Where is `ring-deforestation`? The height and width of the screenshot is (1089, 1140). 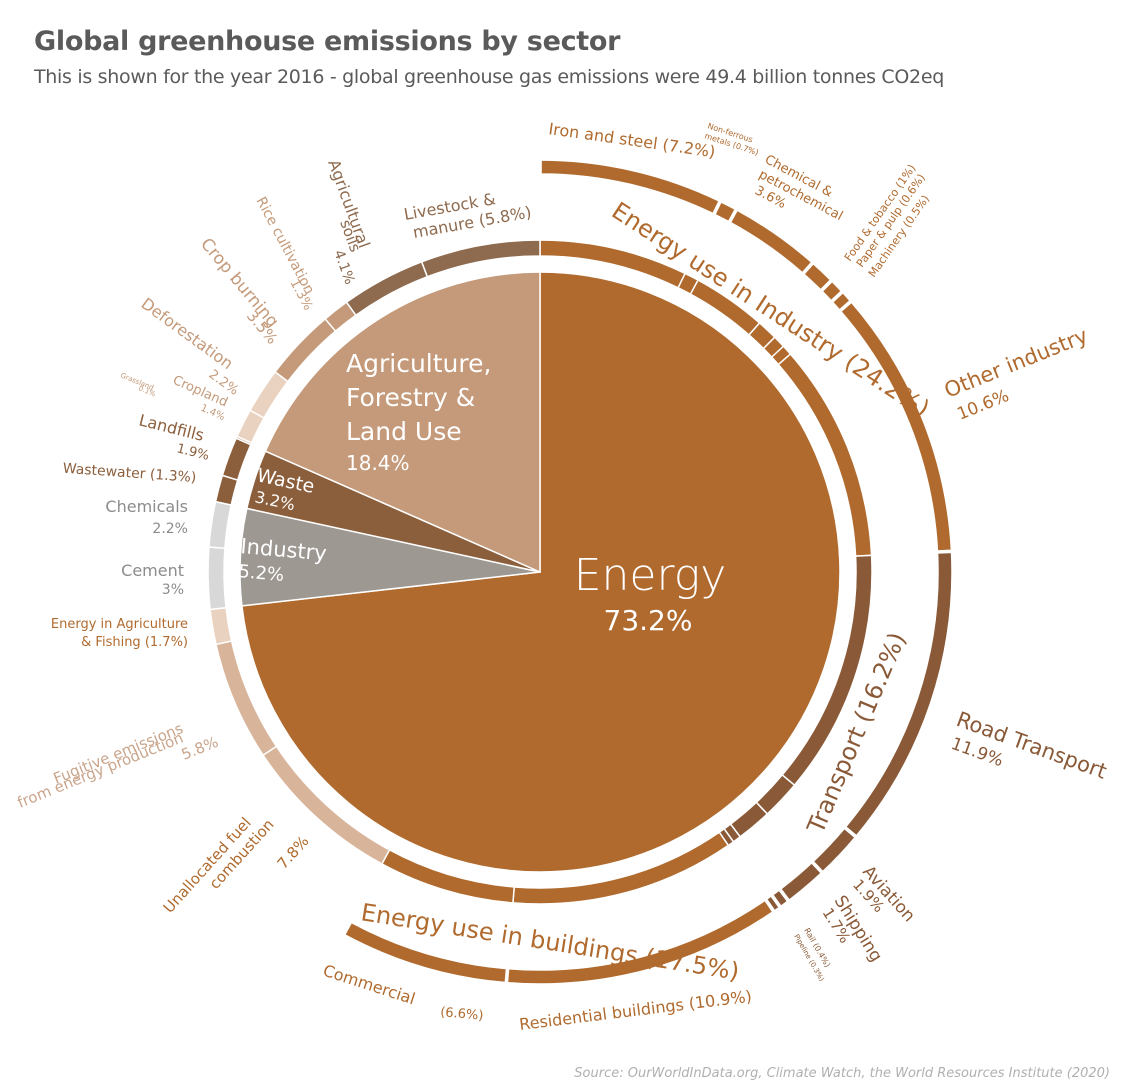
ring-deforestation is located at coordinates (269, 395).